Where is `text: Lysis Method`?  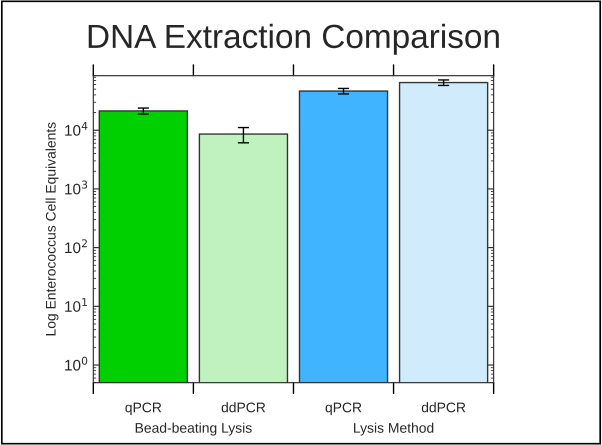
text: Lysis Method is located at coordinates (394, 429).